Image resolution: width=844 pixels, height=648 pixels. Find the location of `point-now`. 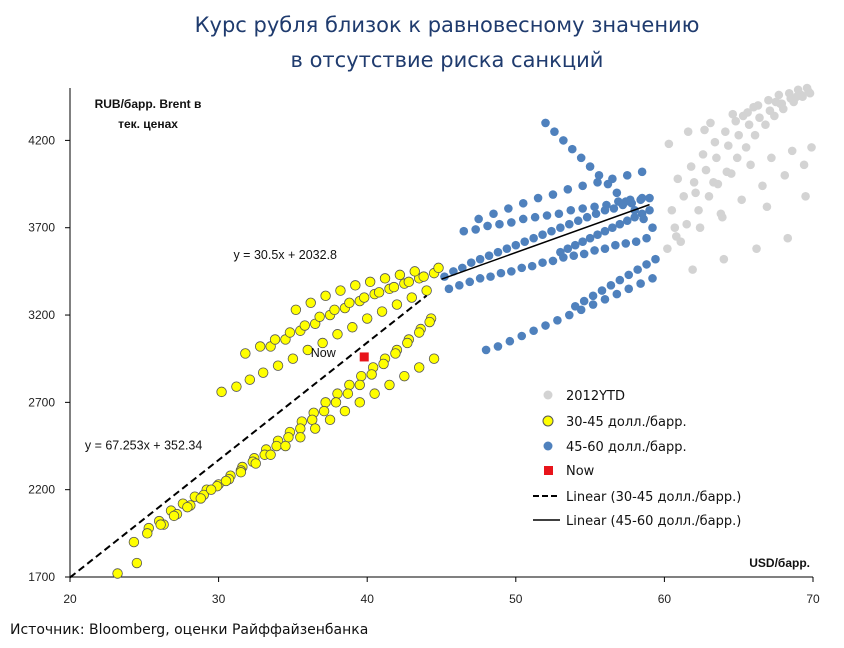

point-now is located at coordinates (364, 357).